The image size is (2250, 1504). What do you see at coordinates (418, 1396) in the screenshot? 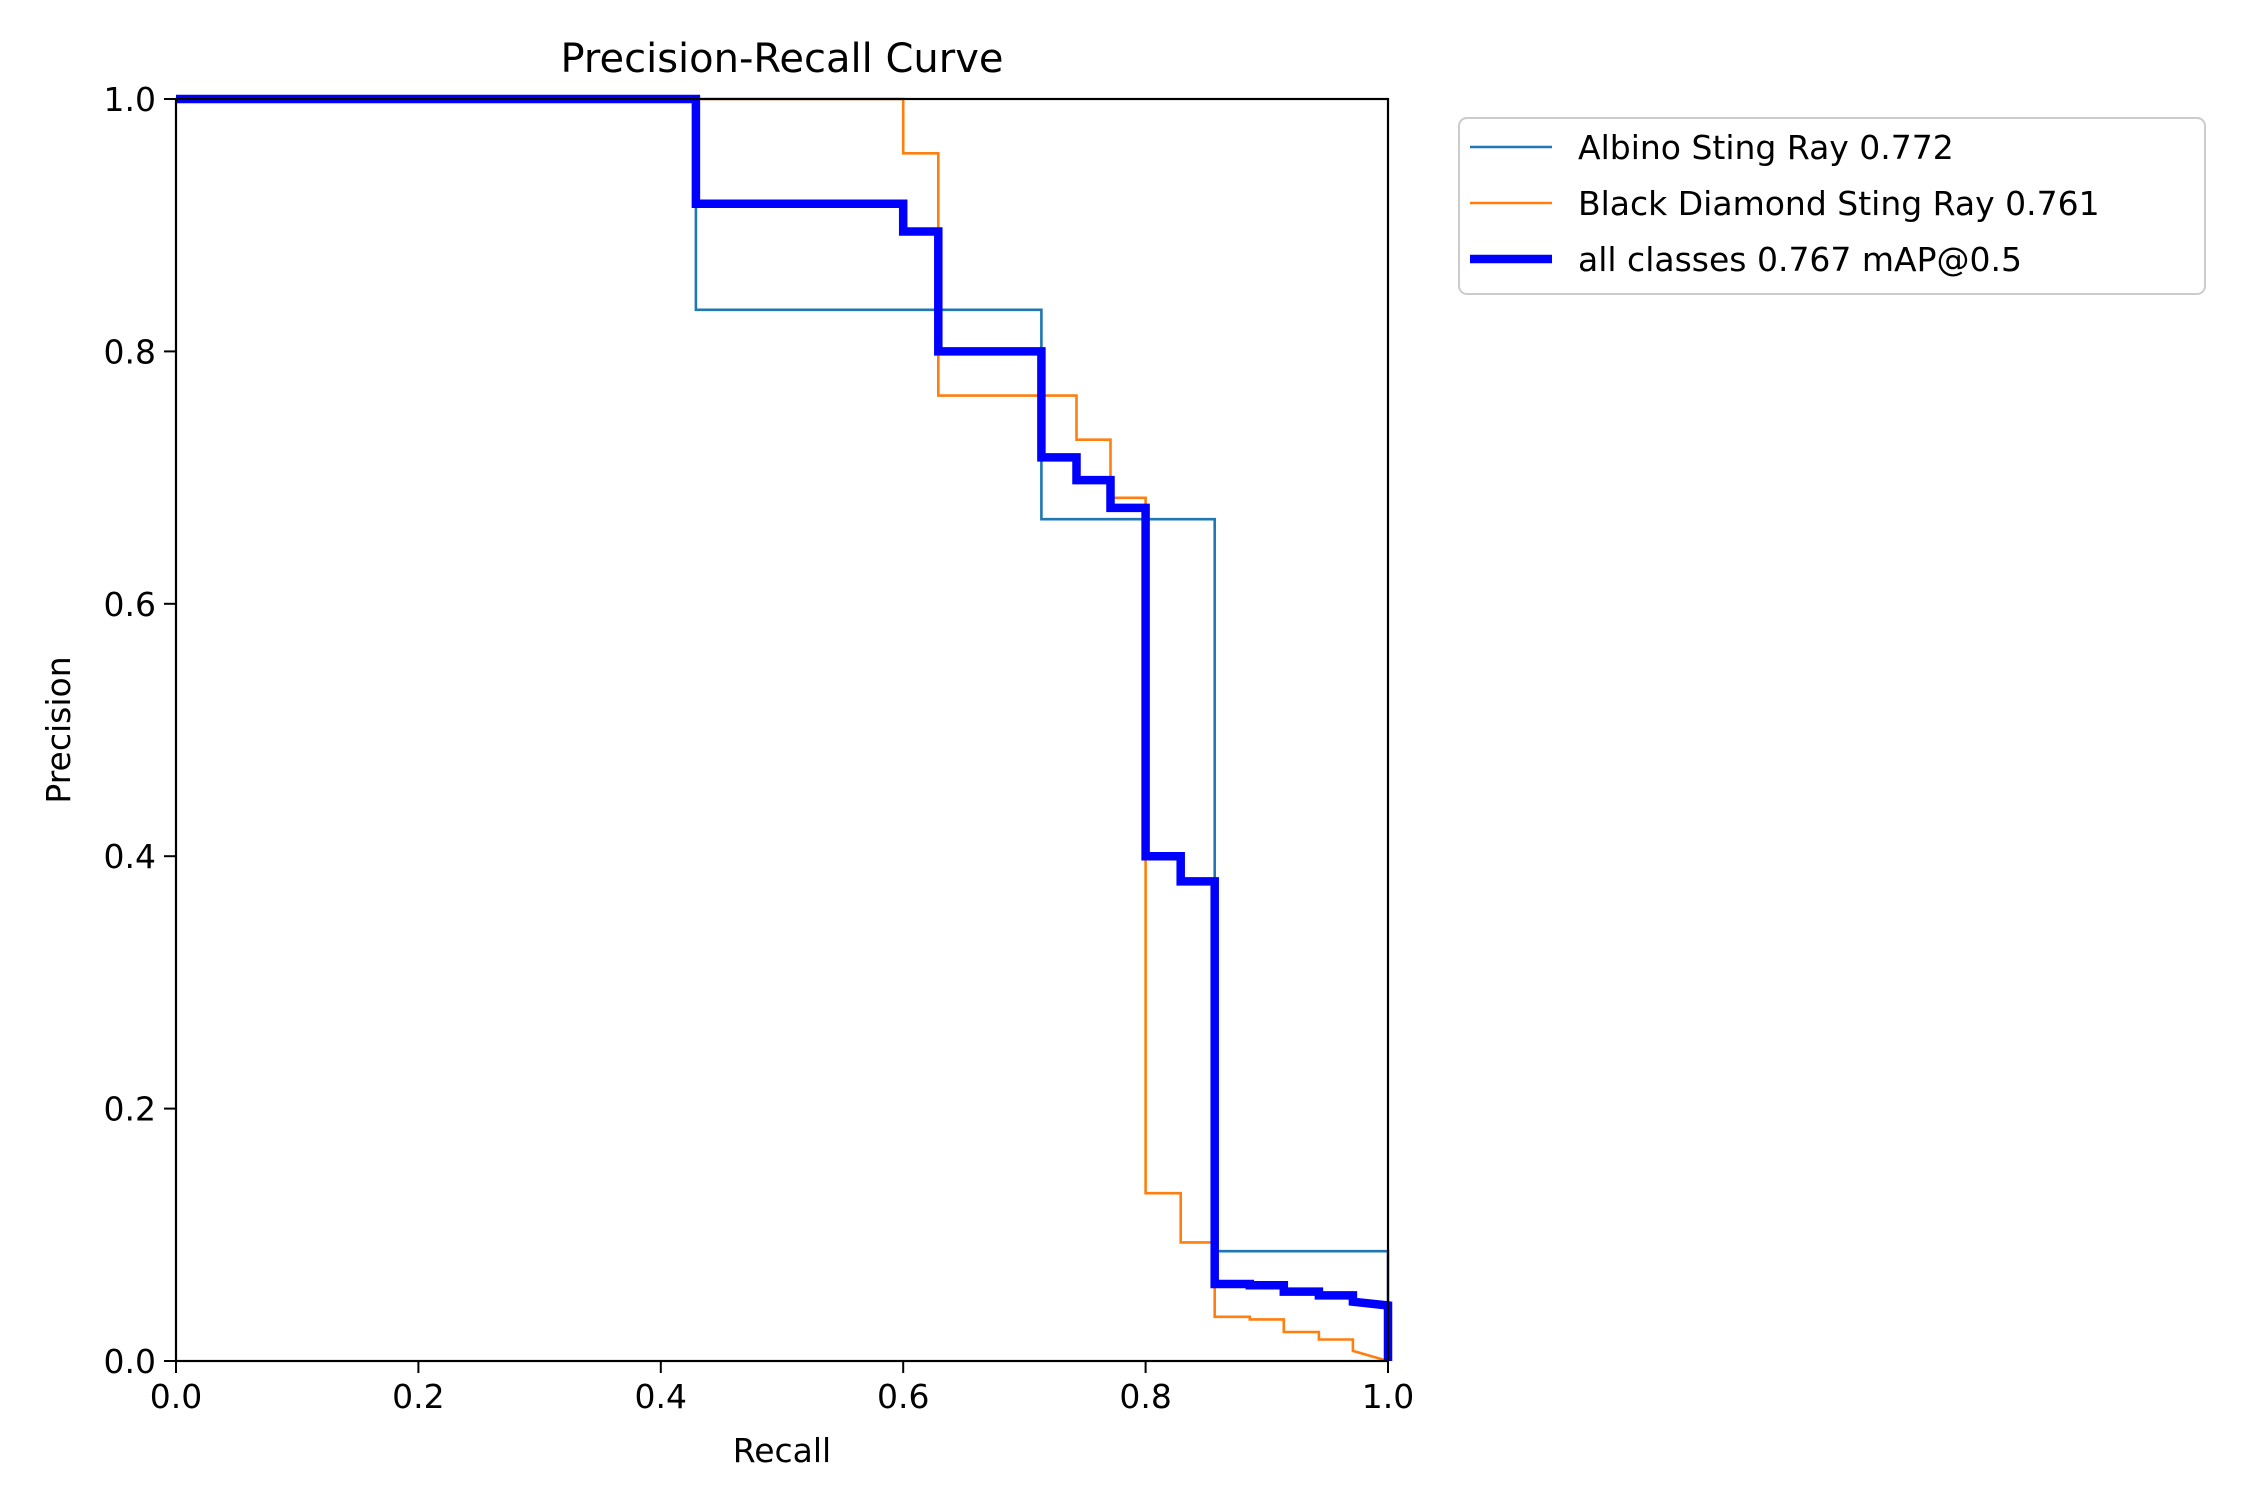
I see `x-tick-label: 0.2` at bounding box center [418, 1396].